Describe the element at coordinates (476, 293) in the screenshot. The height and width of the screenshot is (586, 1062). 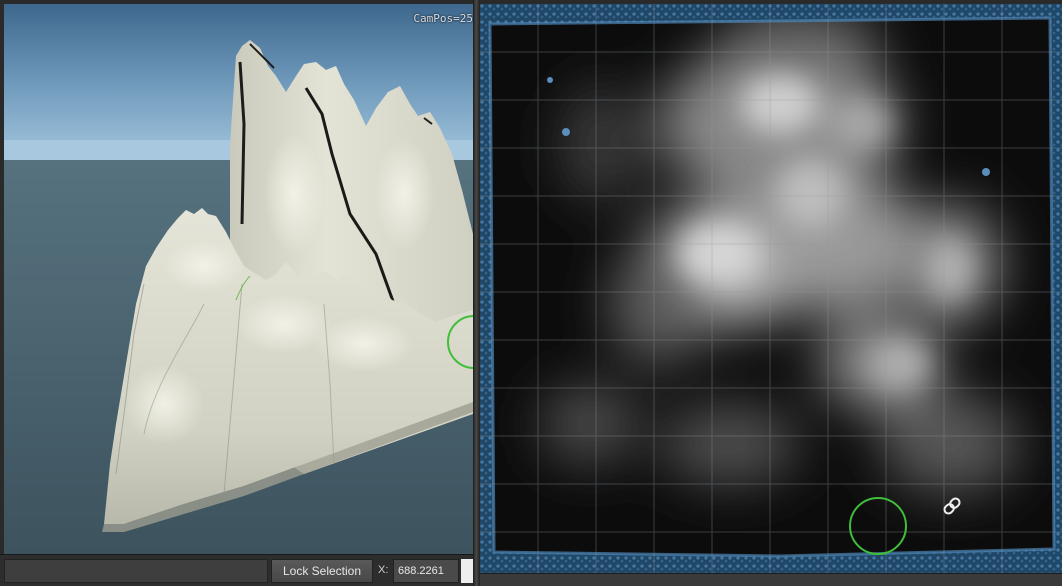
I see `viewport-splitter` at that location.